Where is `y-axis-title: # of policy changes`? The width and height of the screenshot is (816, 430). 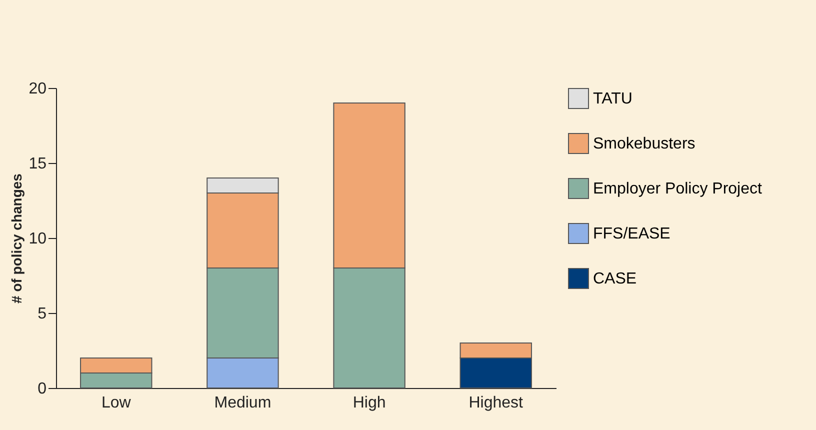
y-axis-title: # of policy changes is located at coordinates (16, 238).